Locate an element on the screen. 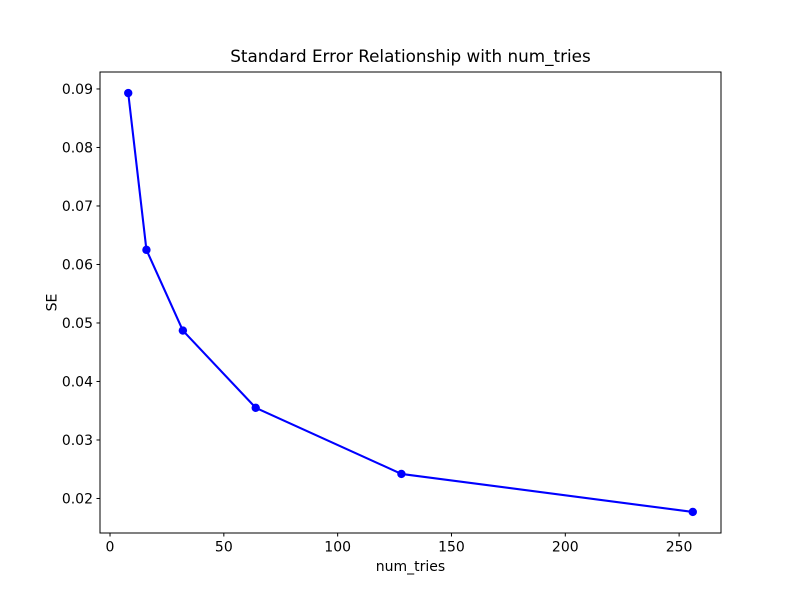 This screenshot has width=800, height=605. y-tick-label: 0.06 is located at coordinates (77, 265).